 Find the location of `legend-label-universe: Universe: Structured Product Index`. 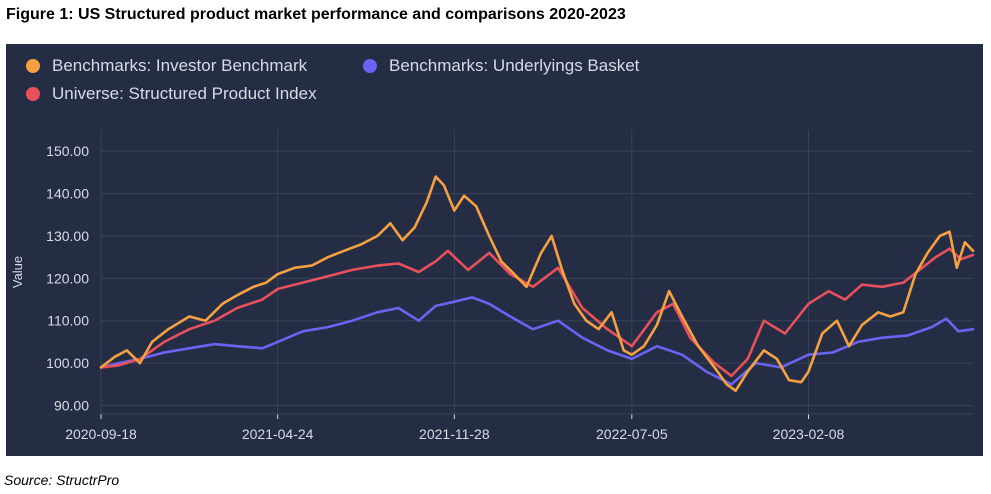

legend-label-universe: Universe: Structured Product Index is located at coordinates (184, 93).